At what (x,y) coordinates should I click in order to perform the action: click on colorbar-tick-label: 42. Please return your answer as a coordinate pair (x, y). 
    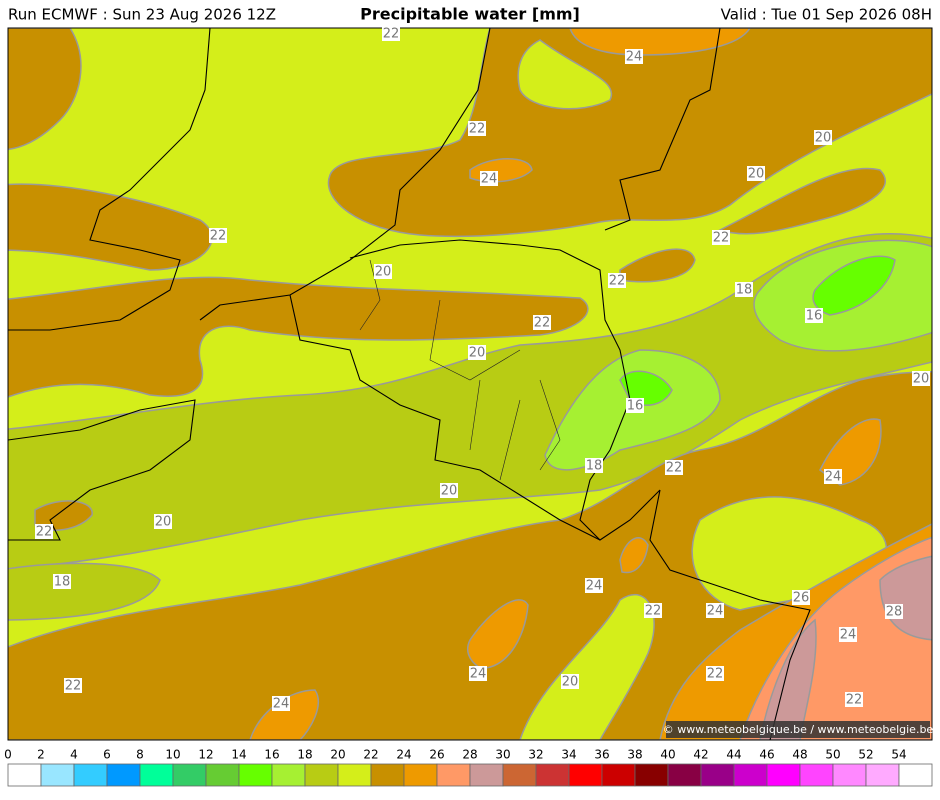
    Looking at the image, I should click on (700, 755).